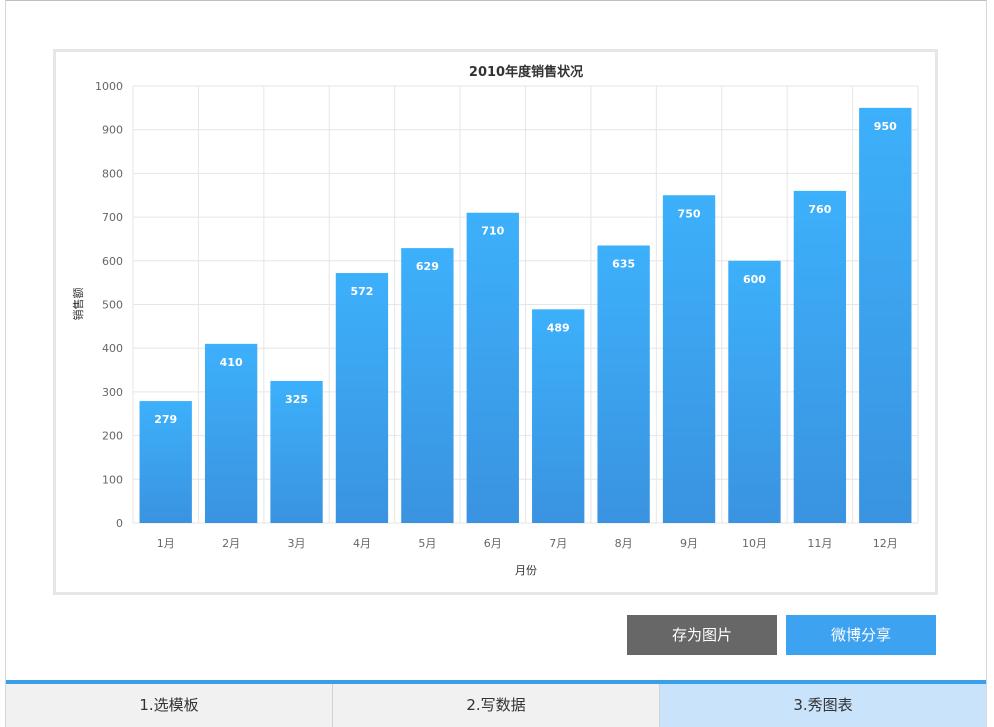 Image resolution: width=994 pixels, height=727 pixels. I want to click on x-tick-label: 3月, so click(297, 543).